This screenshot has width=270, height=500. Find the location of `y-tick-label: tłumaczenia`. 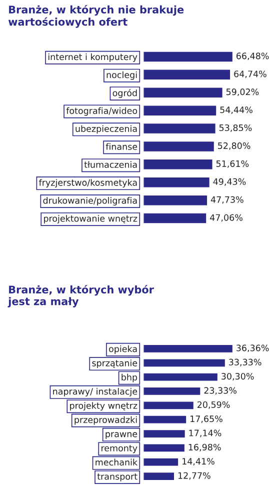

y-tick-label: tłumaczenia is located at coordinates (110, 164).